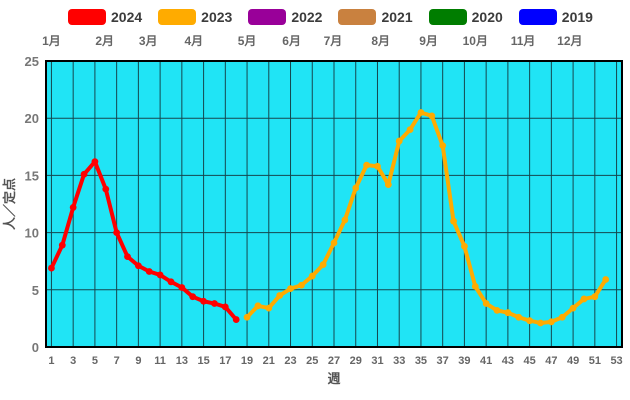  What do you see at coordinates (551, 361) in the screenshot?
I see `x-tick-label: 47` at bounding box center [551, 361].